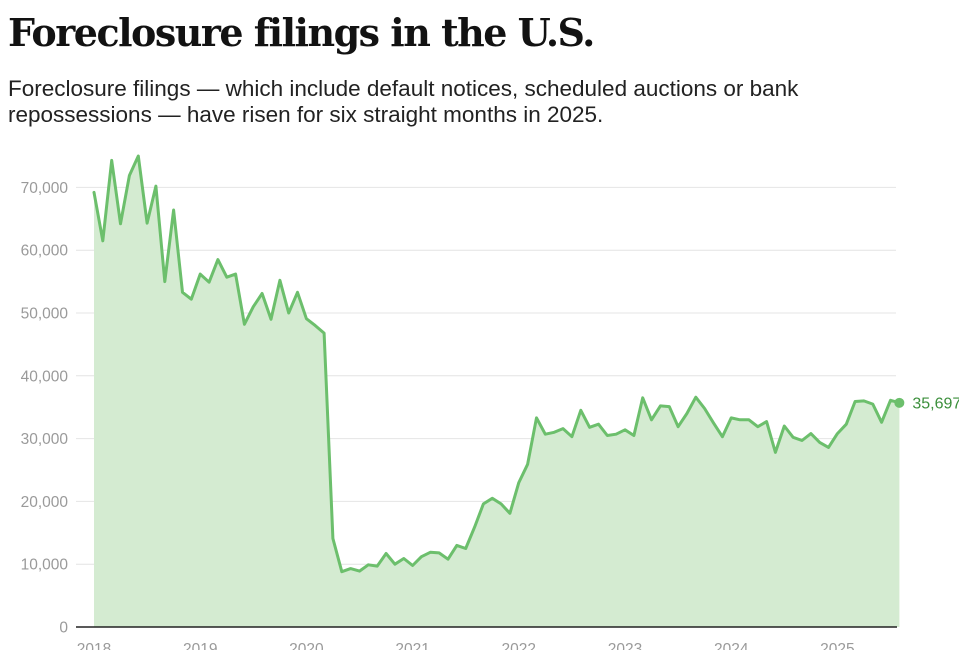 The height and width of the screenshot is (650, 959). I want to click on x-axis: 2018 2019 2020 2021 2022 2023 2024 2025, so click(486, 638).